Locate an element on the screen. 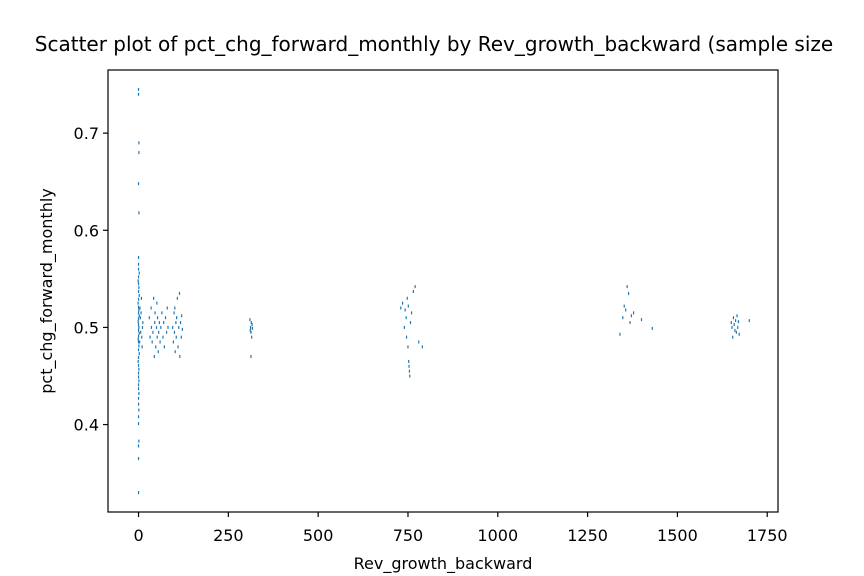  y-axis: 0.4 0.5 0.6 0.7 is located at coordinates (91, 279).